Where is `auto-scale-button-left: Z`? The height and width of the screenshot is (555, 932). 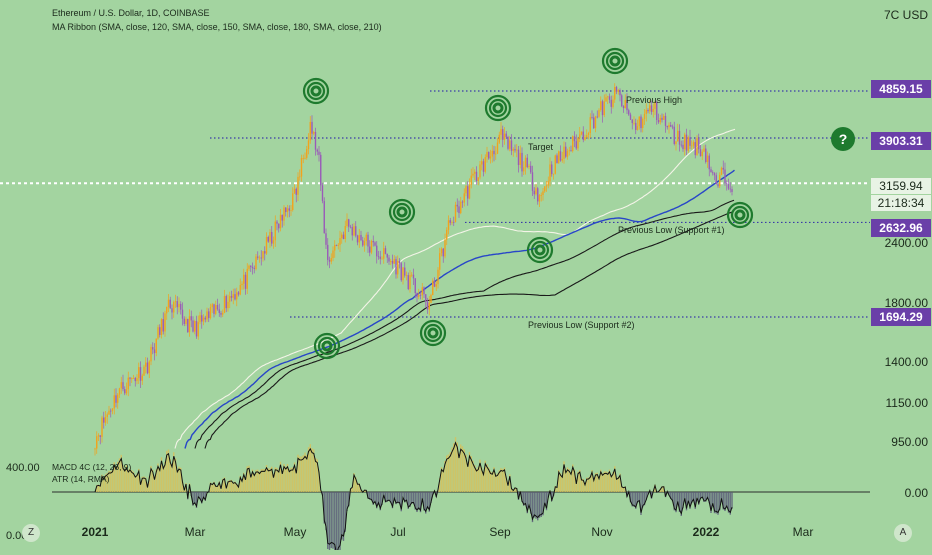 auto-scale-button-left: Z is located at coordinates (31, 533).